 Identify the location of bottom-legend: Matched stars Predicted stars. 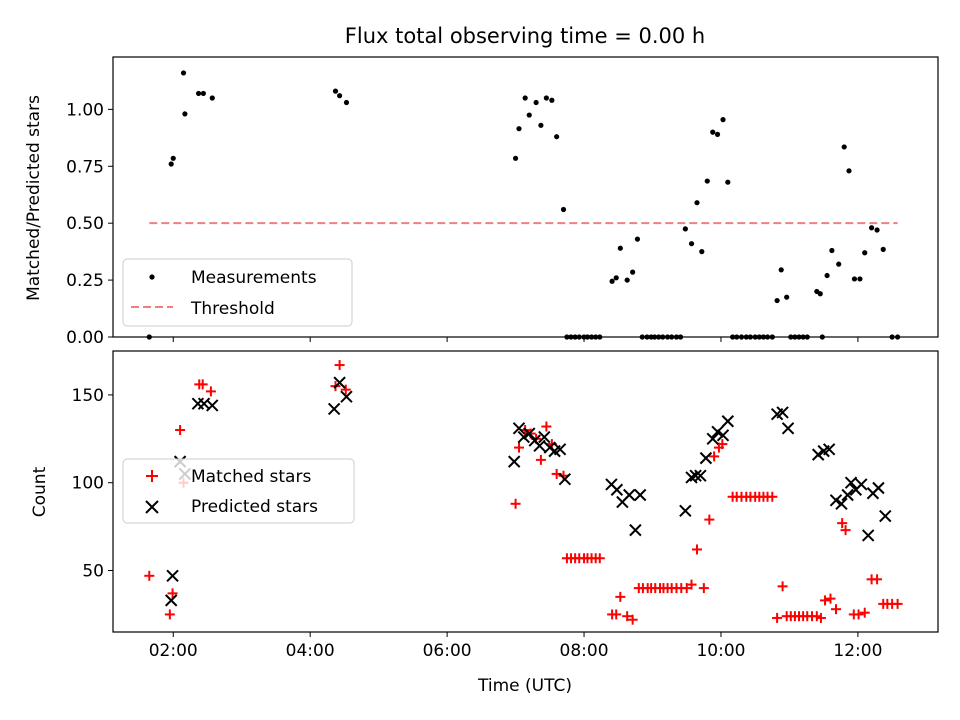
(238, 491).